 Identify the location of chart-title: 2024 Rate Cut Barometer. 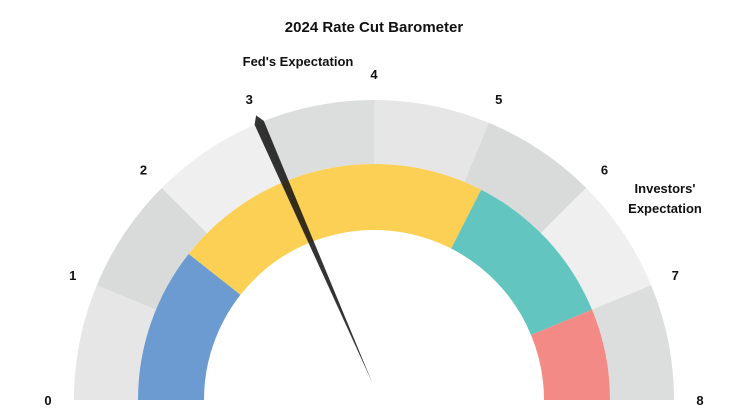
(374, 27).